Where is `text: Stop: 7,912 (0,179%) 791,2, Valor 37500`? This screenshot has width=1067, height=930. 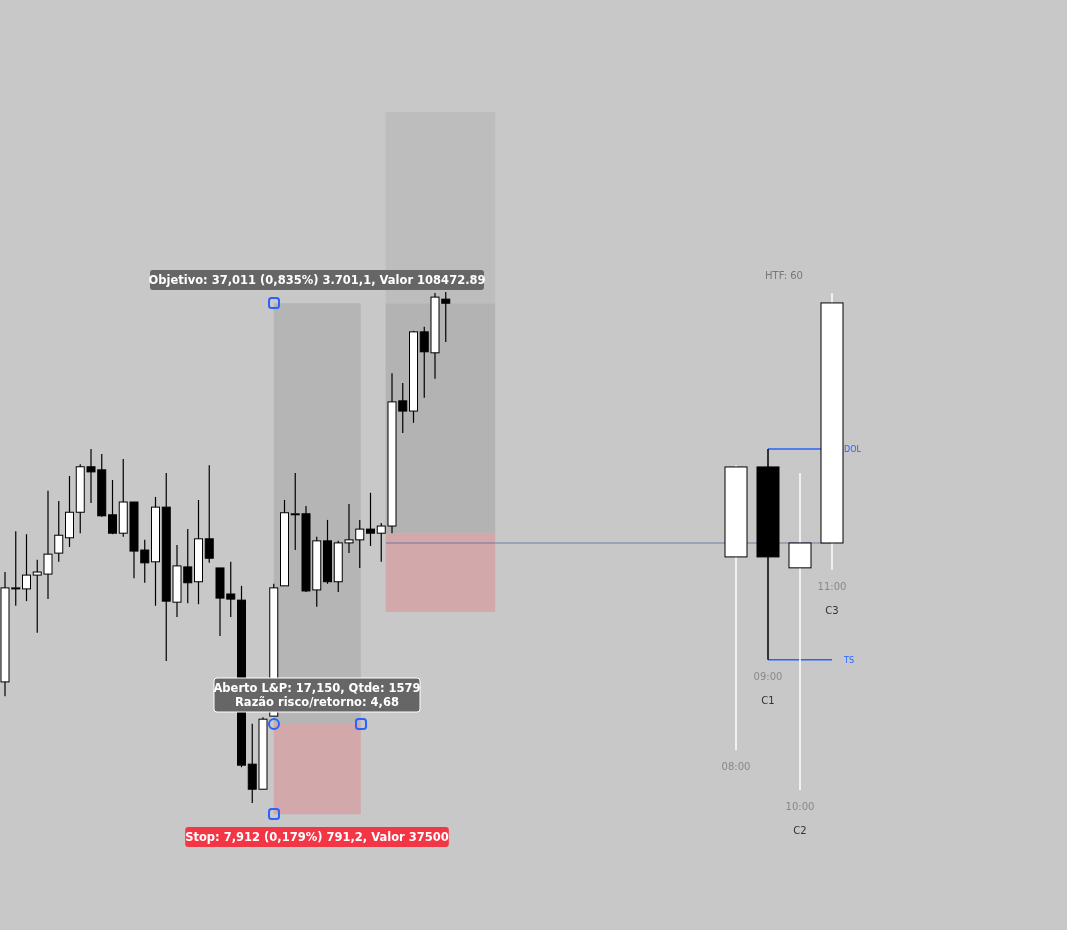
text: Stop: 7,912 (0,179%) 791,2, Valor 37500 is located at coordinates (317, 837).